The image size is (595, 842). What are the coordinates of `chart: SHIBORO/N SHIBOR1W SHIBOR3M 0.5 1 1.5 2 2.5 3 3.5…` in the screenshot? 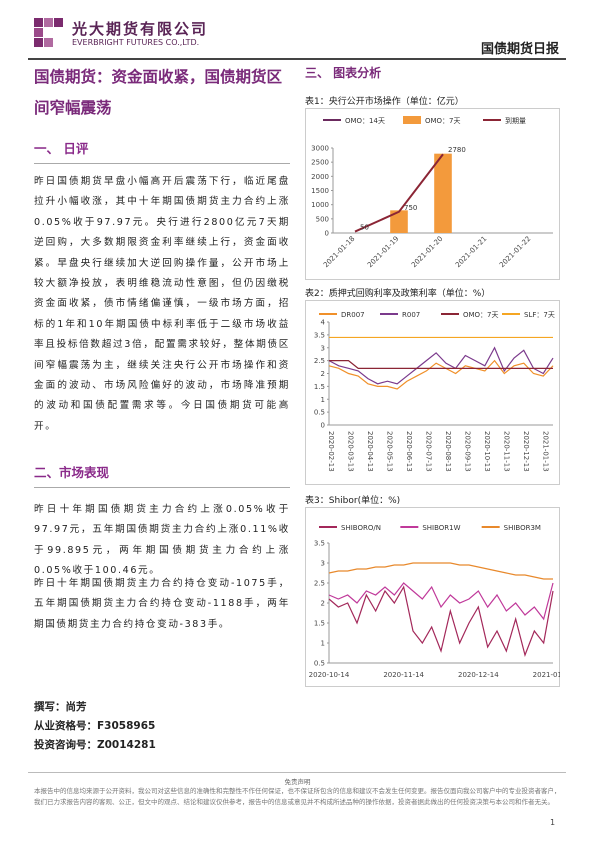 It's located at (434, 601).